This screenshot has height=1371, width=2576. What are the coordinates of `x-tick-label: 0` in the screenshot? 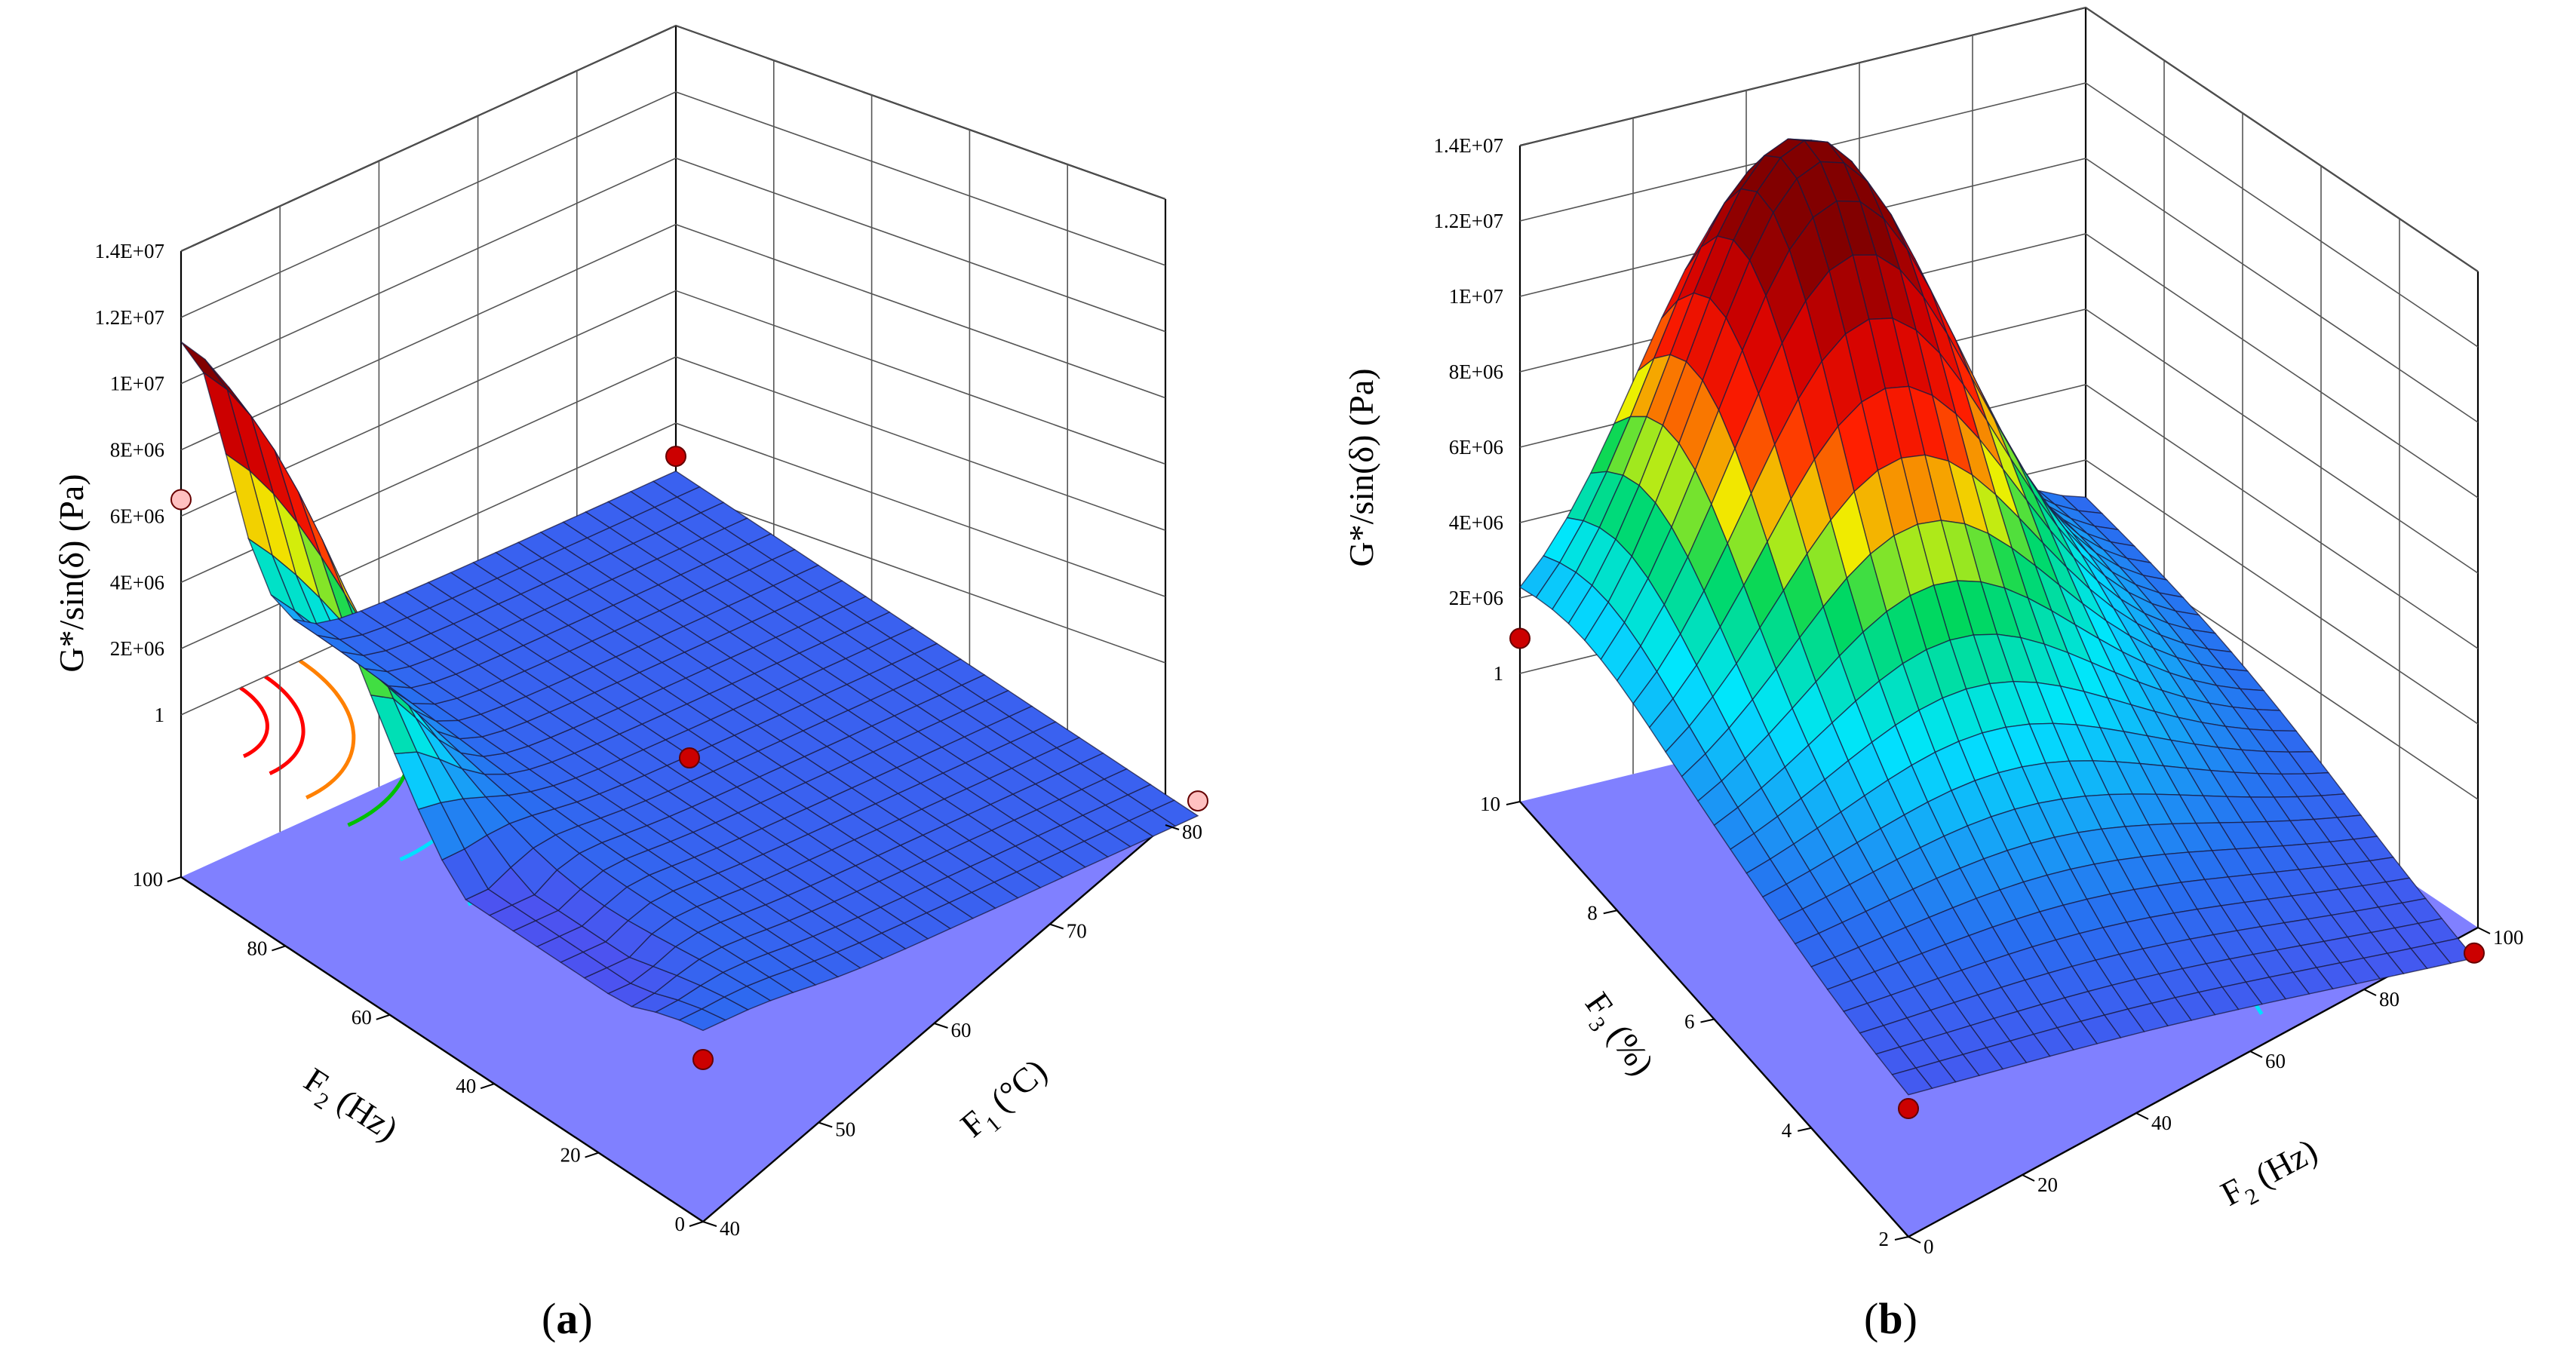 It's located at (1929, 1246).